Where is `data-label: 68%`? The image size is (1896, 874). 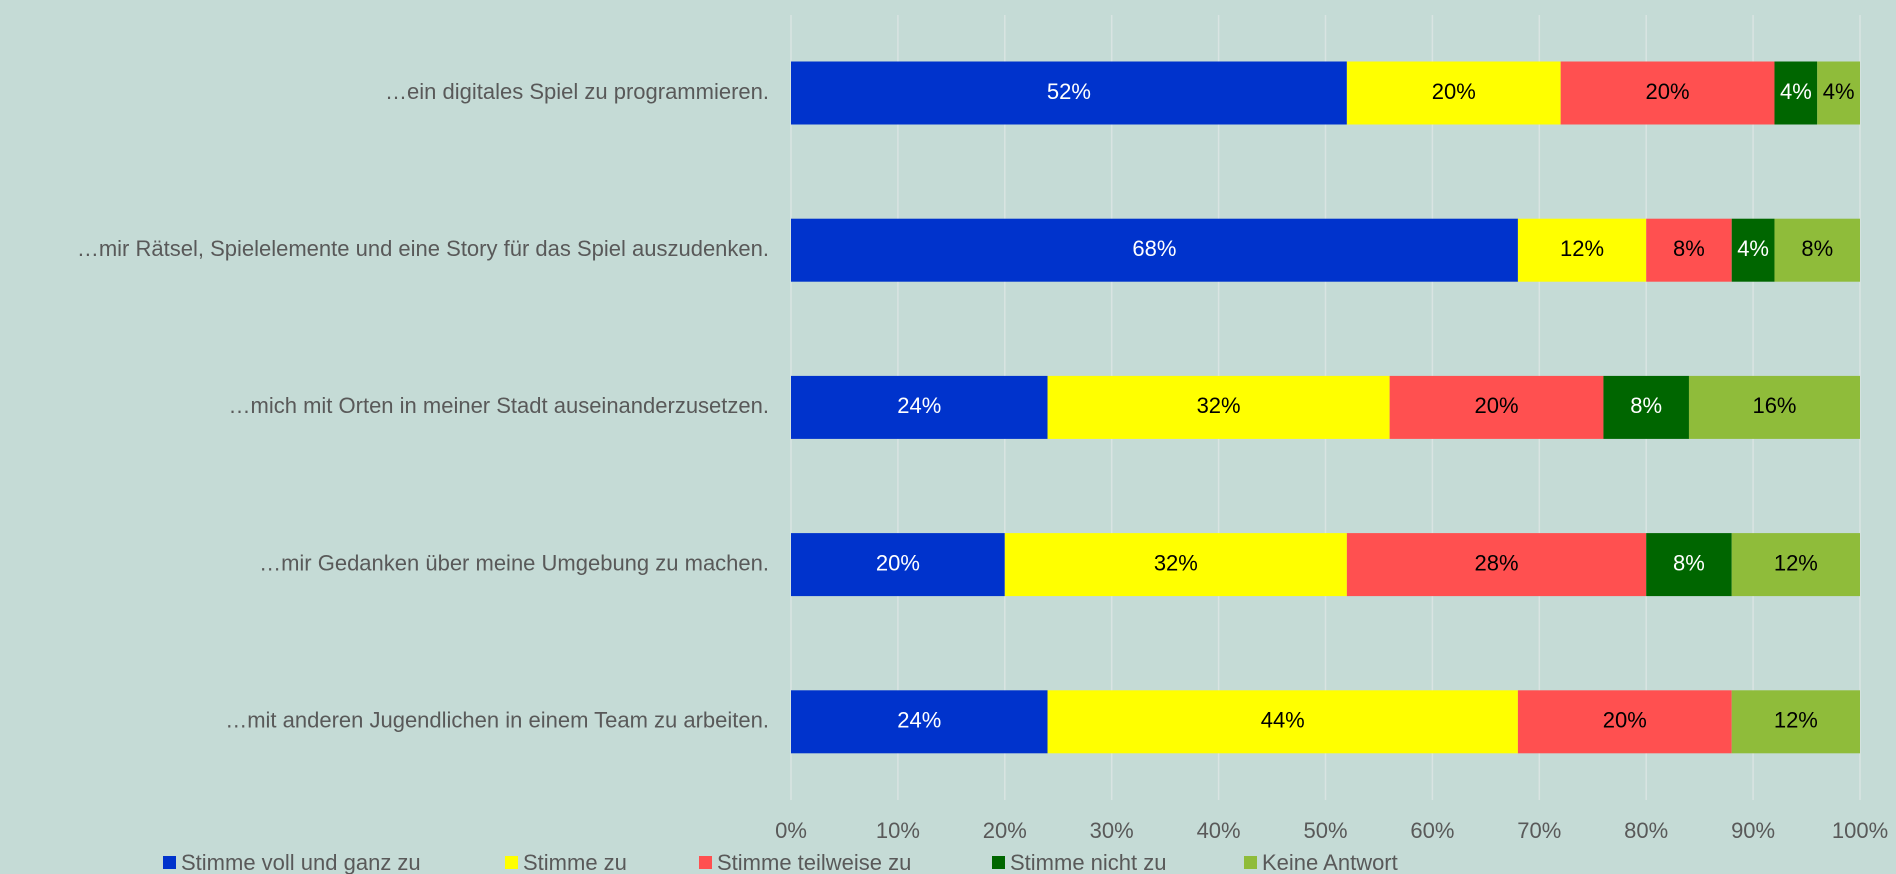
data-label: 68% is located at coordinates (1154, 248).